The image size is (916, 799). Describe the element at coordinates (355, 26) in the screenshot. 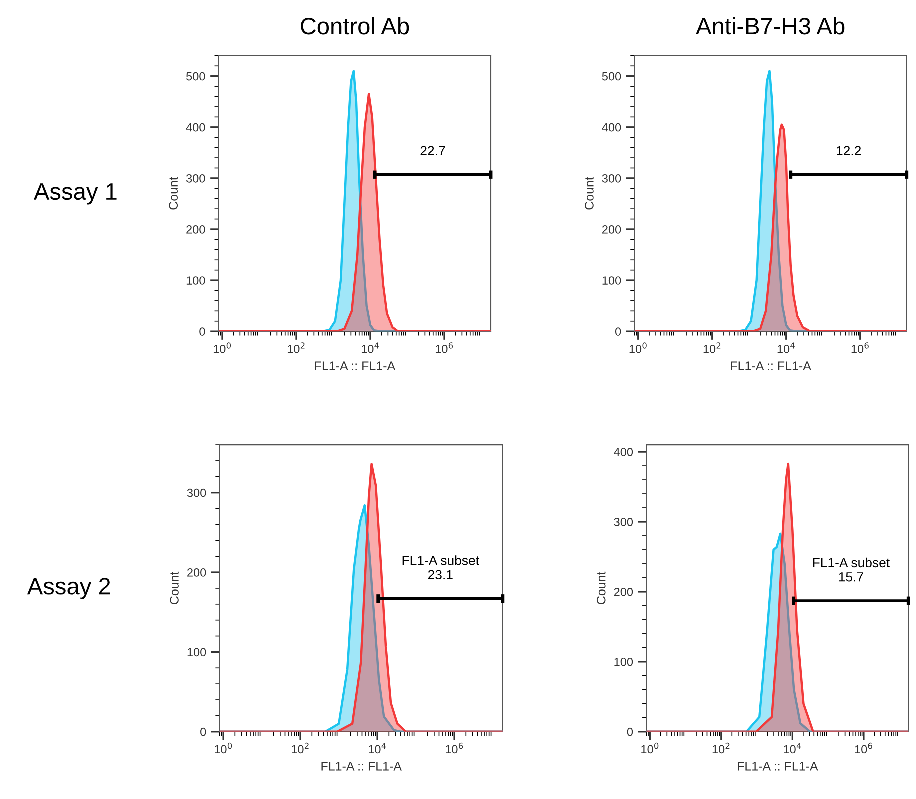

I see `chart-title: Control Ab` at that location.